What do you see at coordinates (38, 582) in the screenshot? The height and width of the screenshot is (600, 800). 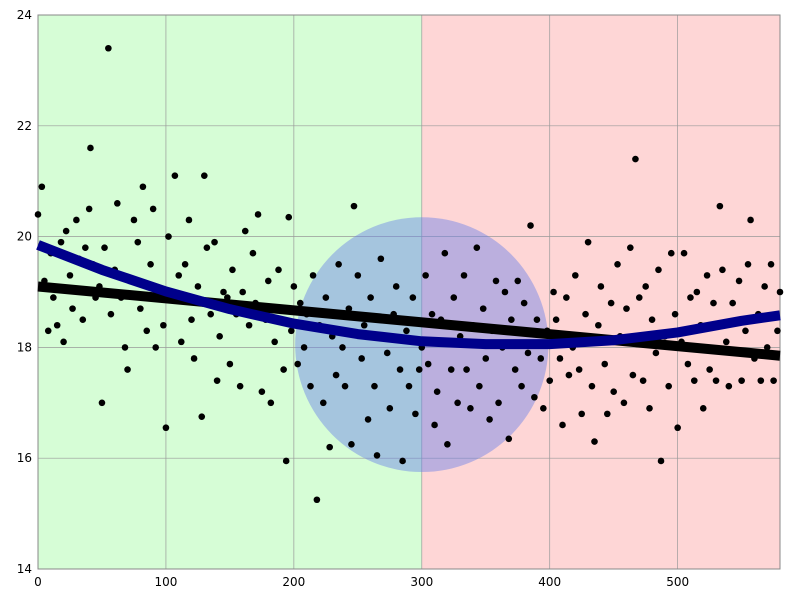 I see `x-tick-label: 0` at bounding box center [38, 582].